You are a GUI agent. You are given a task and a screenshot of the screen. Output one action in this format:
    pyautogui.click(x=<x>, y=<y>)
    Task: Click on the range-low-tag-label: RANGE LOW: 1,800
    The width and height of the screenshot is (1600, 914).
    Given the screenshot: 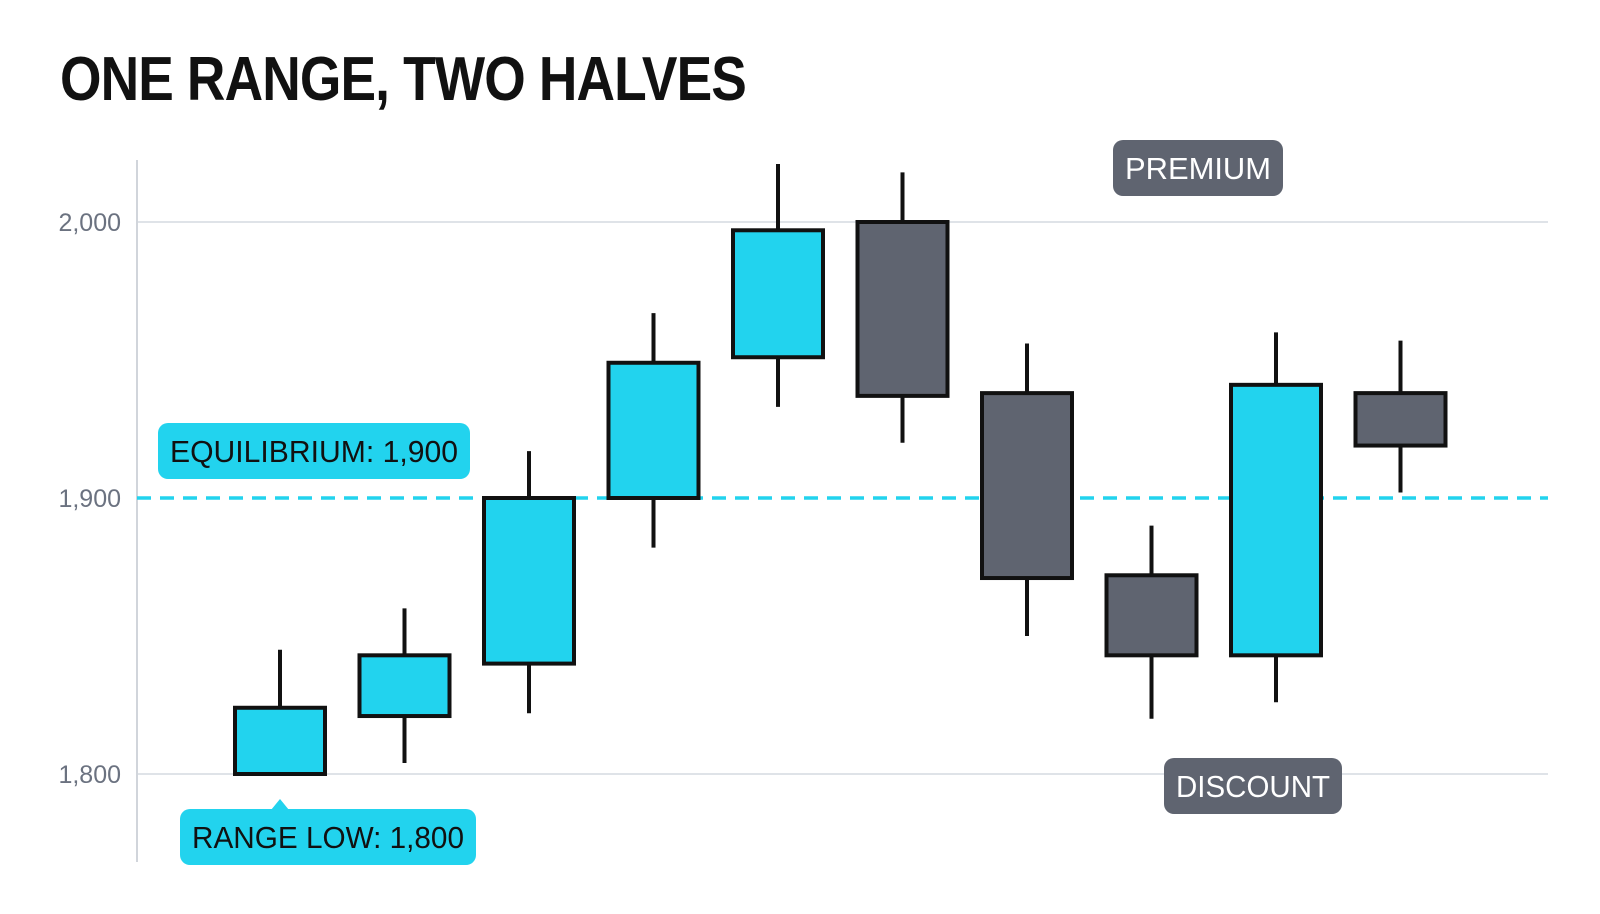 What is the action you would take?
    pyautogui.click(x=328, y=837)
    